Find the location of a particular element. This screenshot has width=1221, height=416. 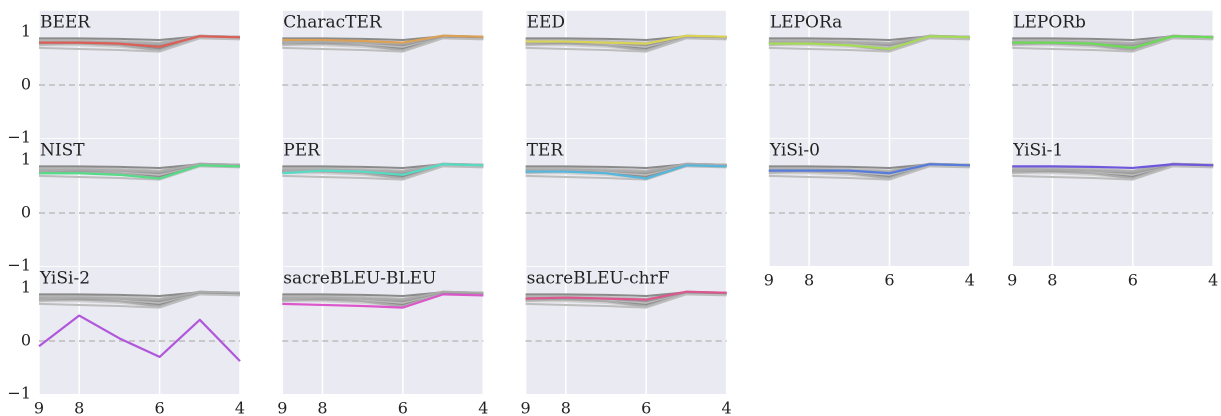

panel-title: EED is located at coordinates (546, 22).